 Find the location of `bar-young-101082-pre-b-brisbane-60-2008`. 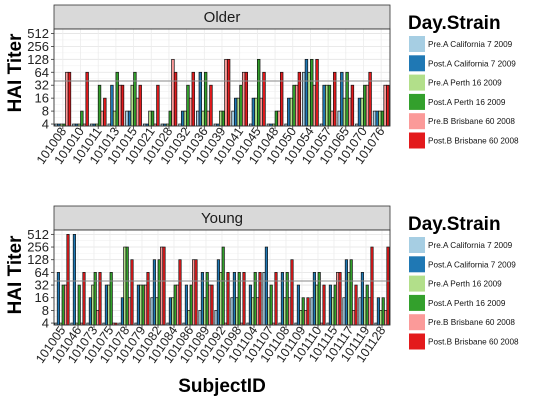

bar-young-101082-pre-b-brisbane-60-2008 is located at coordinates (162, 286).